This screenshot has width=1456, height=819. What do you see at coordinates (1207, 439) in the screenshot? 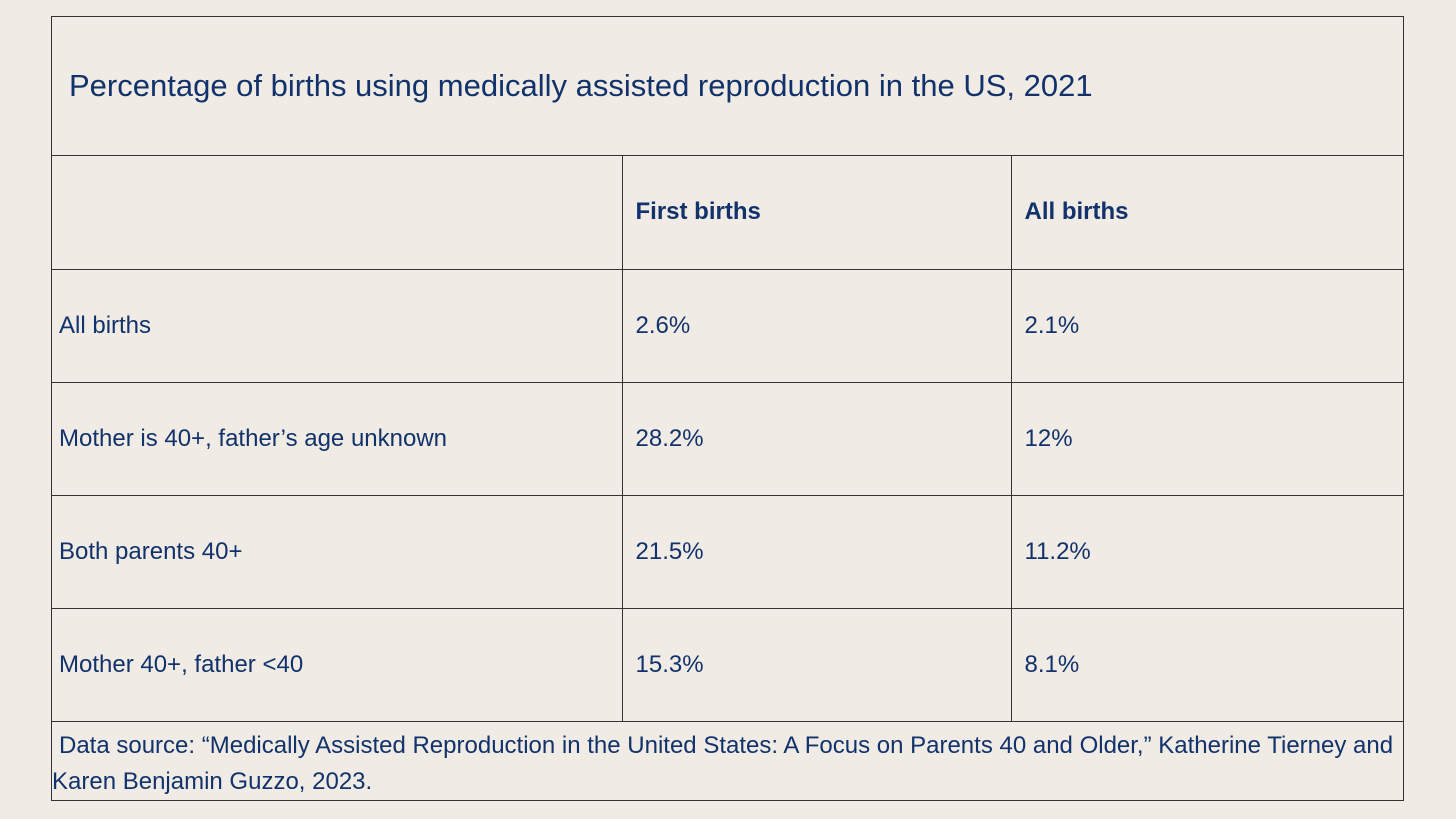
I see `all-births-value: 12%` at bounding box center [1207, 439].